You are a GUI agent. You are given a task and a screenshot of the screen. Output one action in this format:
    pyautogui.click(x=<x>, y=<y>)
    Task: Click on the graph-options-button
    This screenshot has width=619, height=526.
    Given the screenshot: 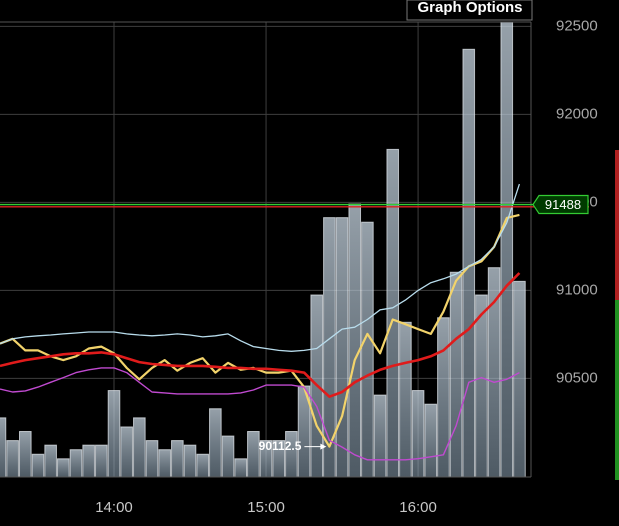 What is the action you would take?
    pyautogui.click(x=469, y=10)
    